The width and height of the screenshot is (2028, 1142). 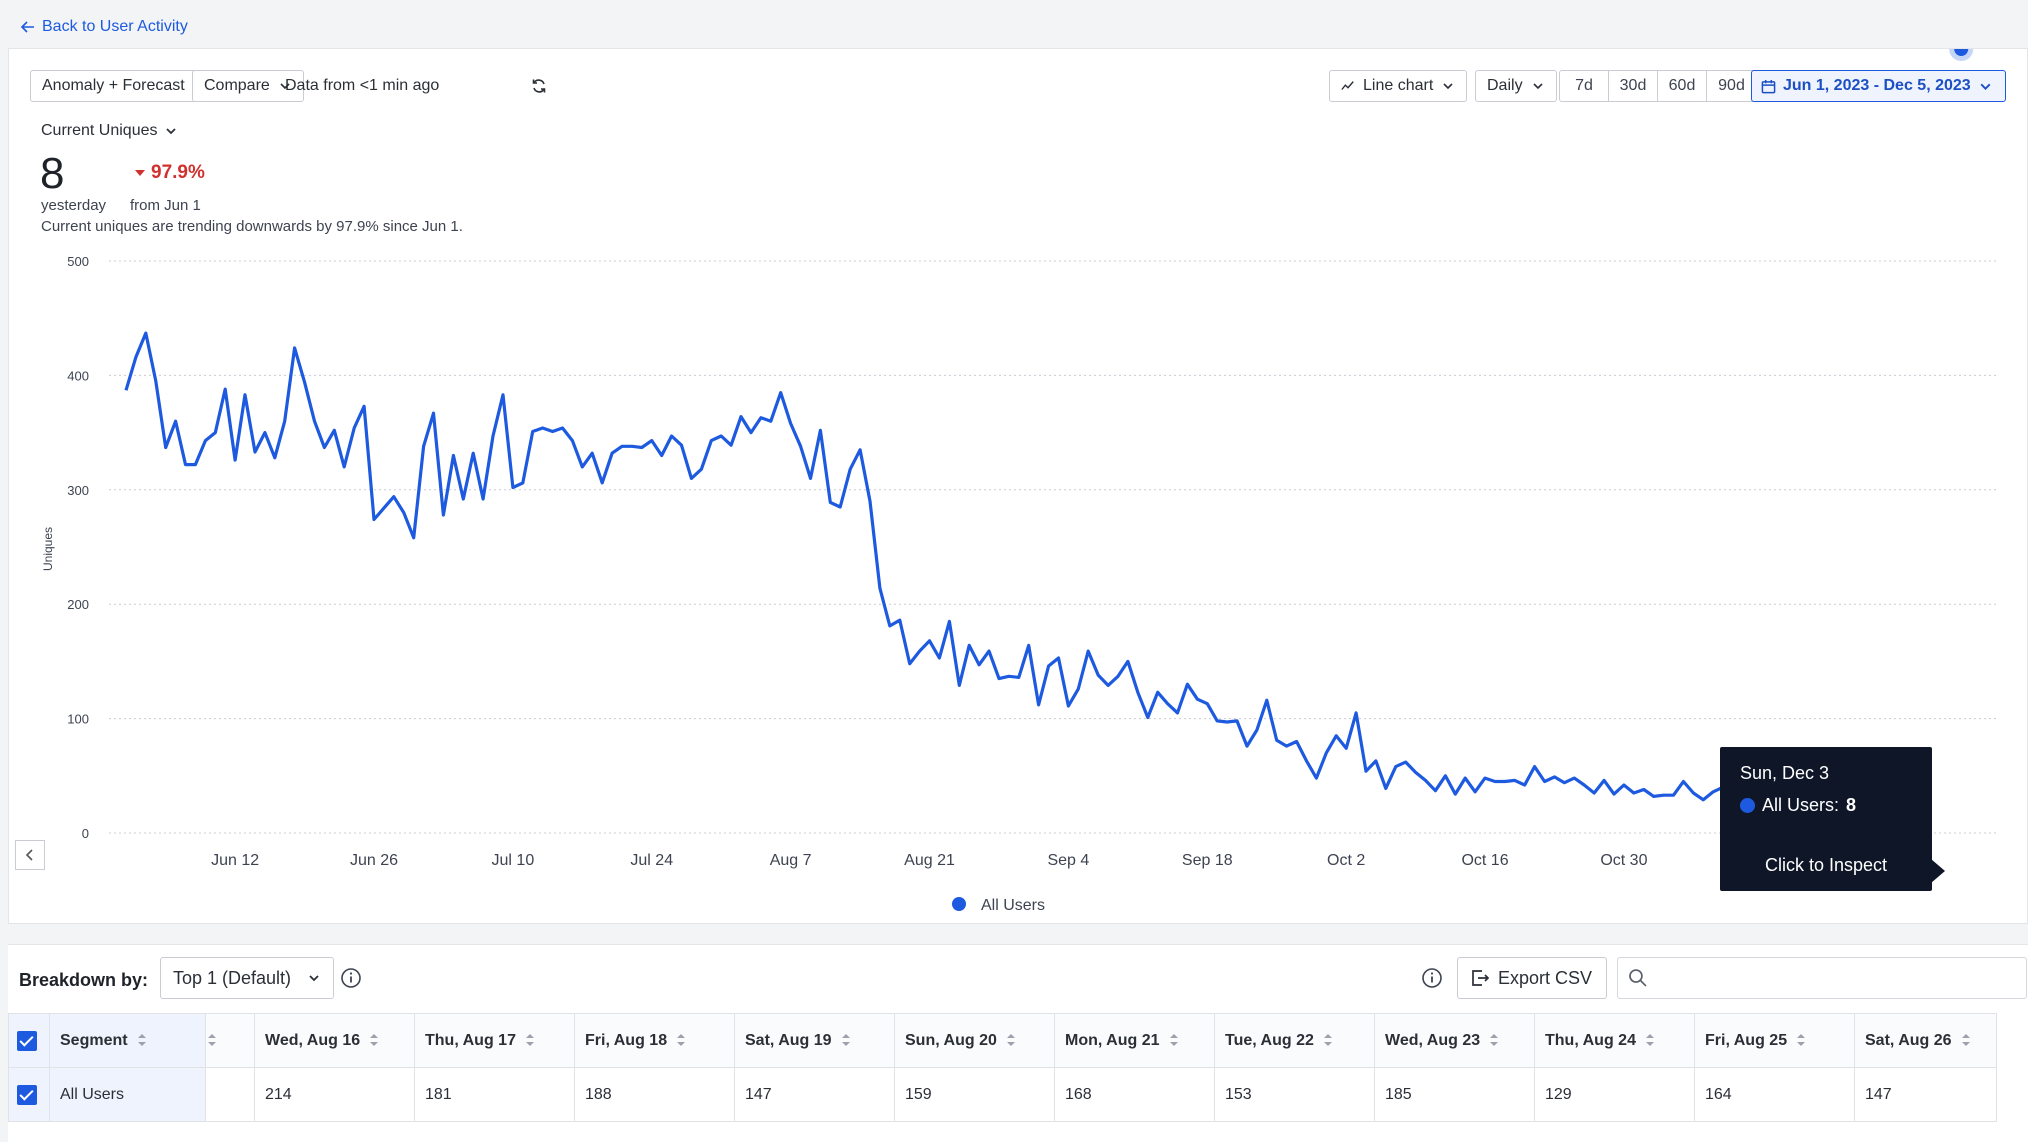 What do you see at coordinates (1398, 86) in the screenshot?
I see `chart-type-select: Line chart` at bounding box center [1398, 86].